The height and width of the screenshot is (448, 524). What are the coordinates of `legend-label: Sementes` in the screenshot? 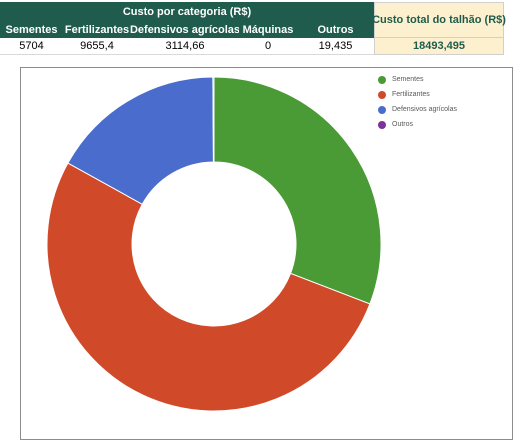 It's located at (408, 79).